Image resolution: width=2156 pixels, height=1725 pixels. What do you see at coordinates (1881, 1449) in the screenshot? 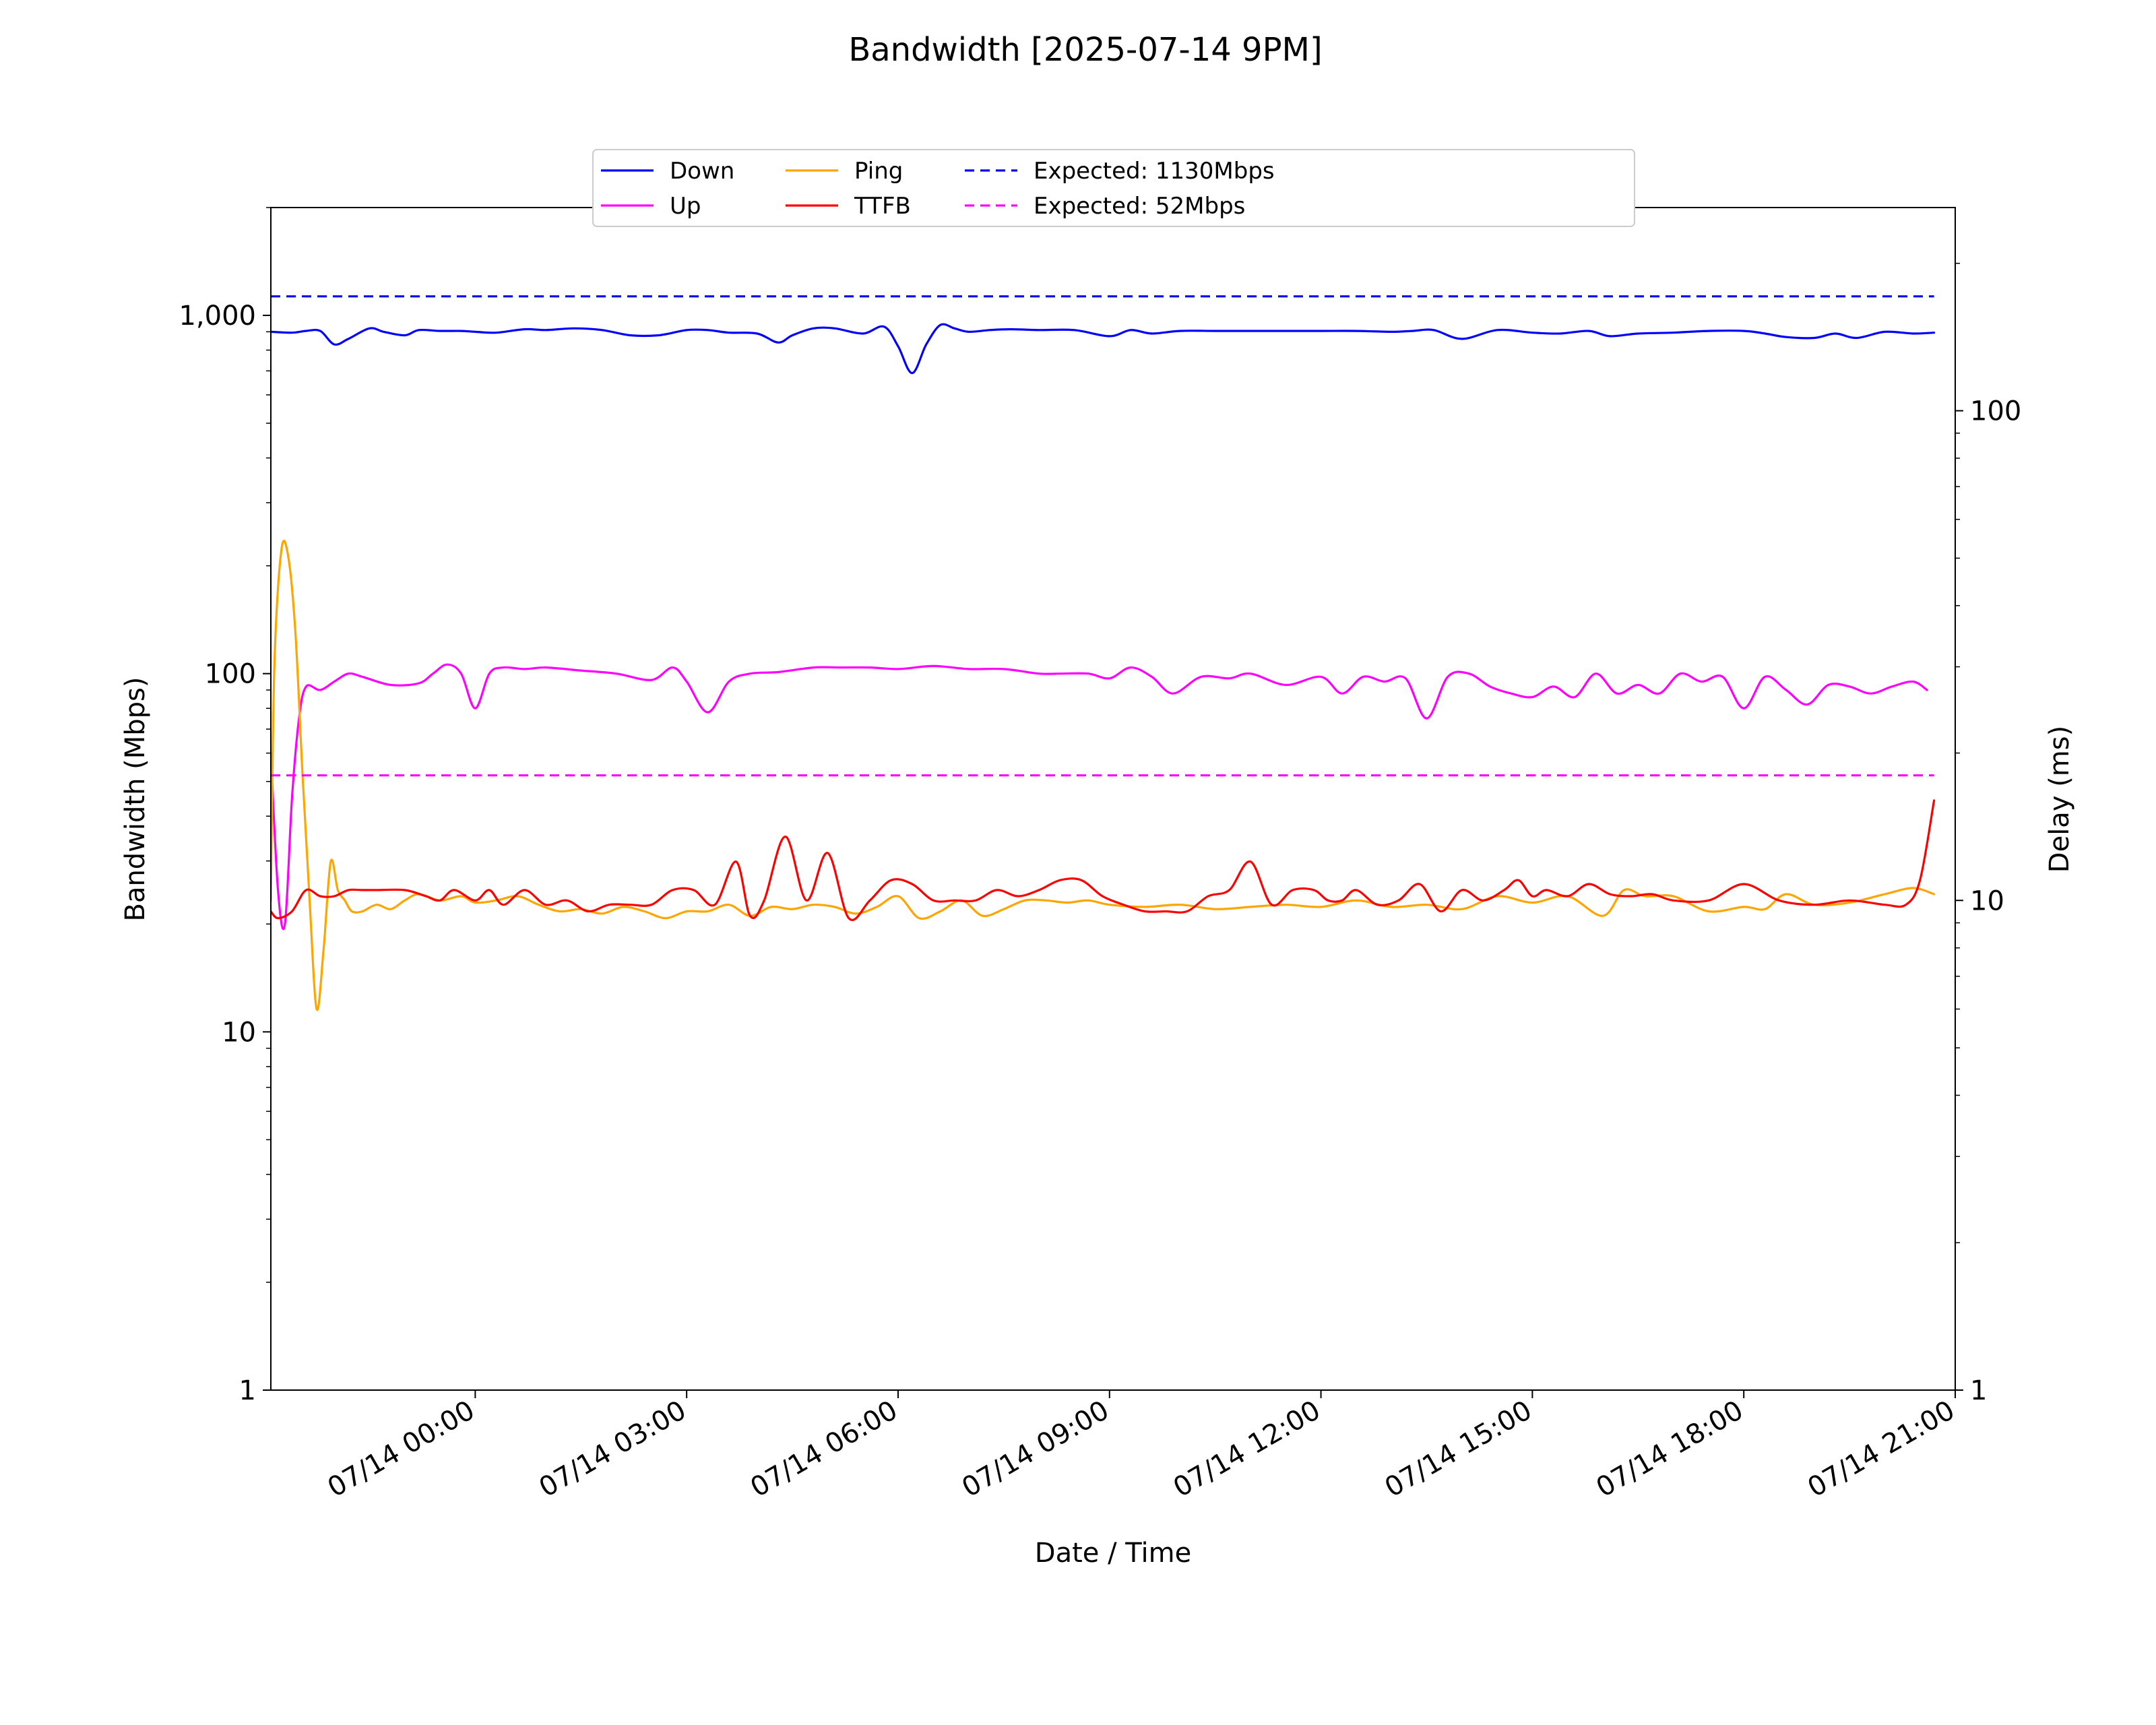
I see `x-tick-label: 07/14 21:00` at bounding box center [1881, 1449].